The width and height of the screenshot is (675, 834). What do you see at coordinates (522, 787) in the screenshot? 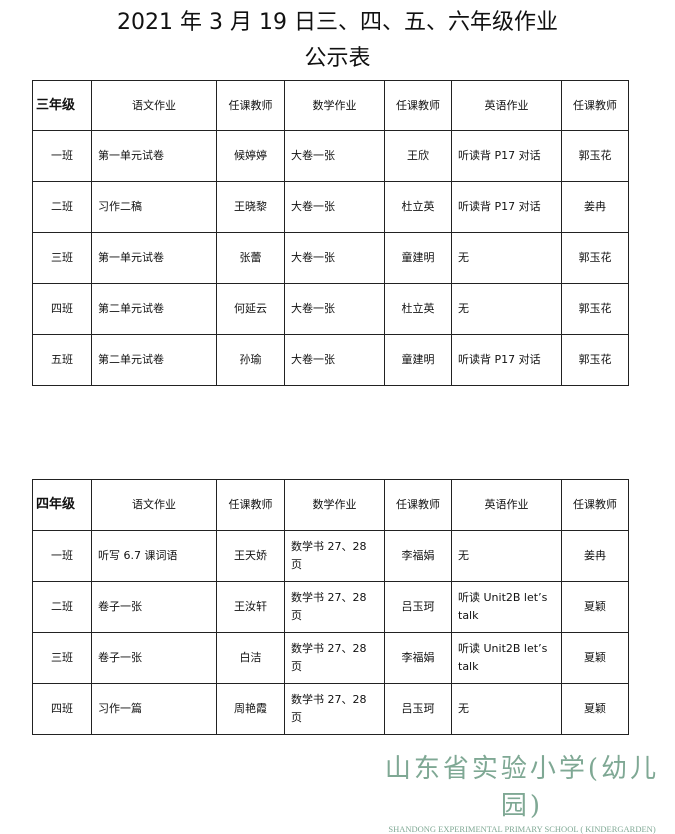
I see `logo-cn: 山东省实验小学(幼儿园)` at bounding box center [522, 787].